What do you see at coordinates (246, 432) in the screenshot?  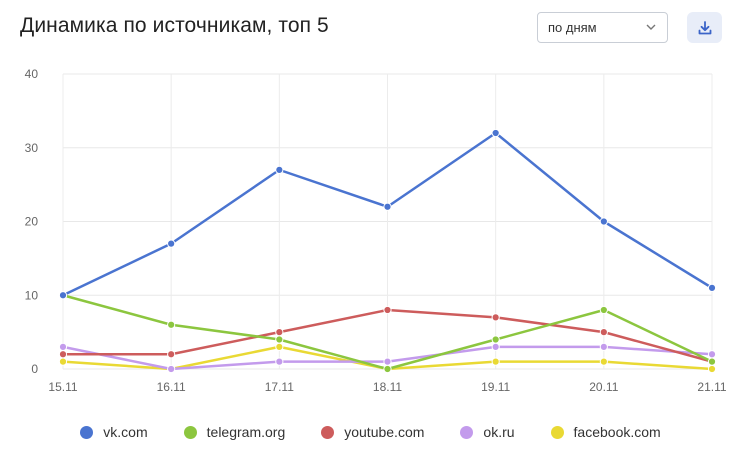 I see `legend-label: telegram.org` at bounding box center [246, 432].